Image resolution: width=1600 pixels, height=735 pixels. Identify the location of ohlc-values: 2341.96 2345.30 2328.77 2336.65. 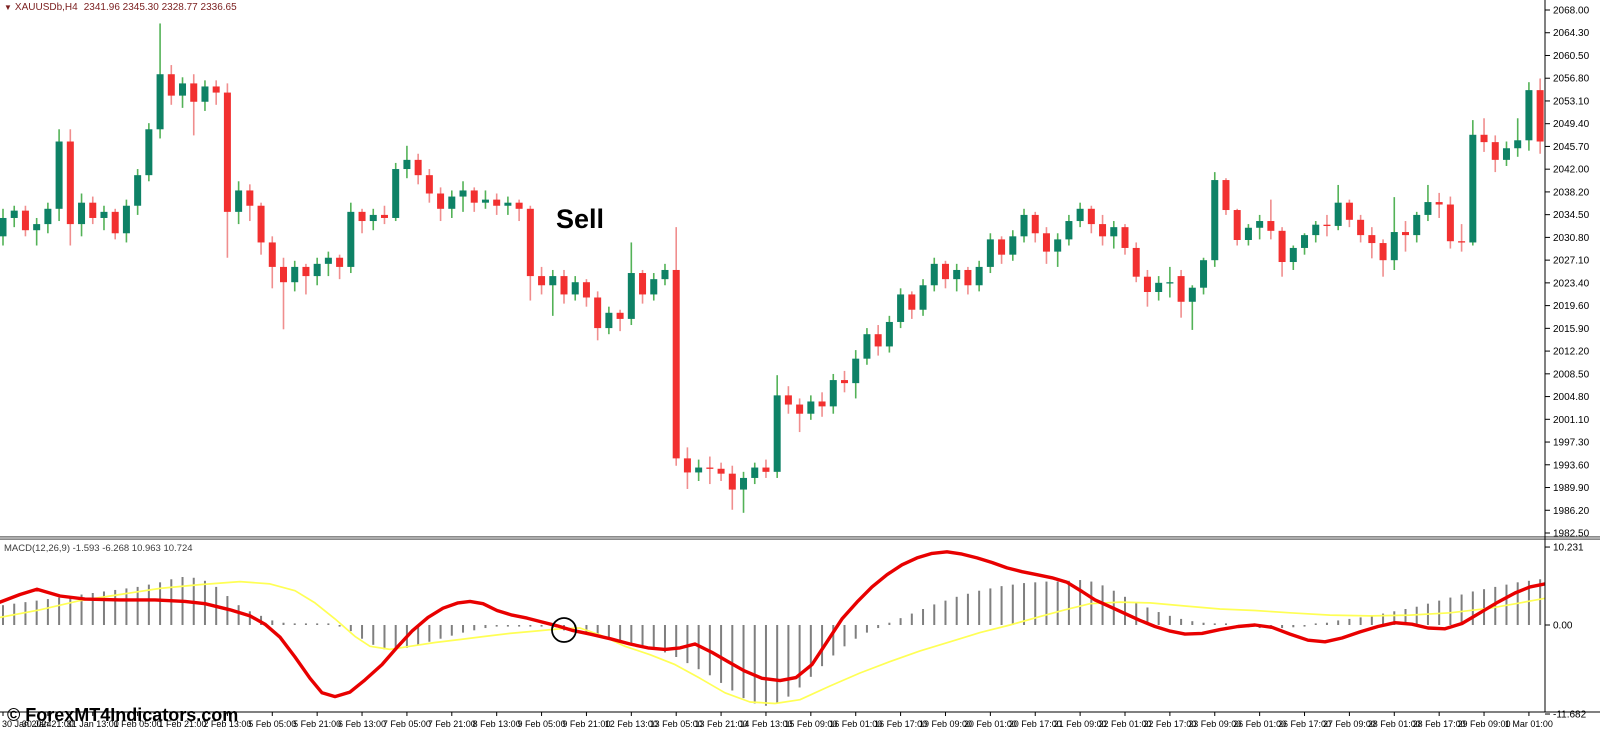
(160, 7).